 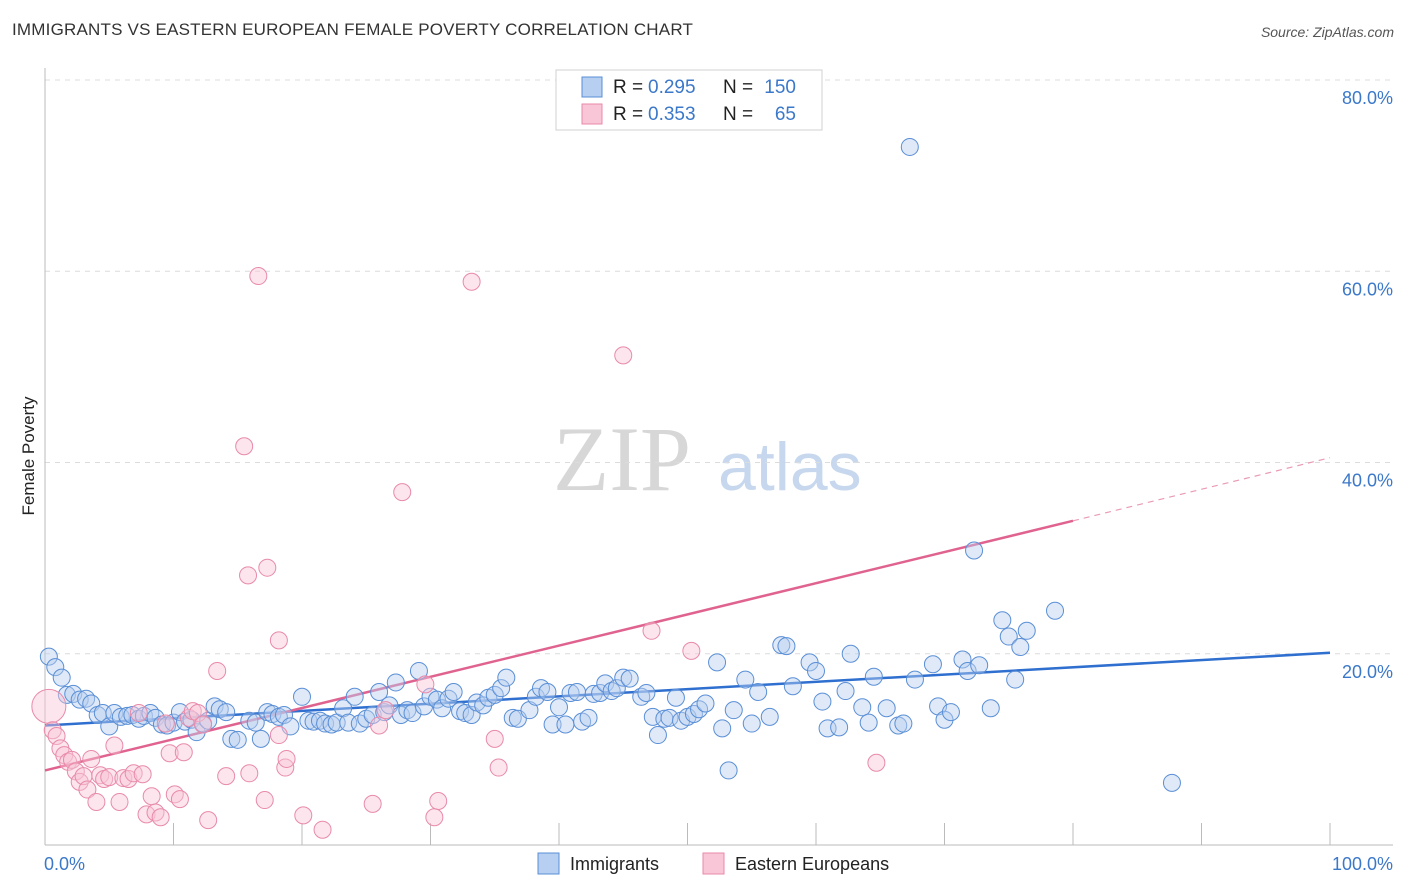 I want to click on legend-n-label-2: N =, so click(x=738, y=114).